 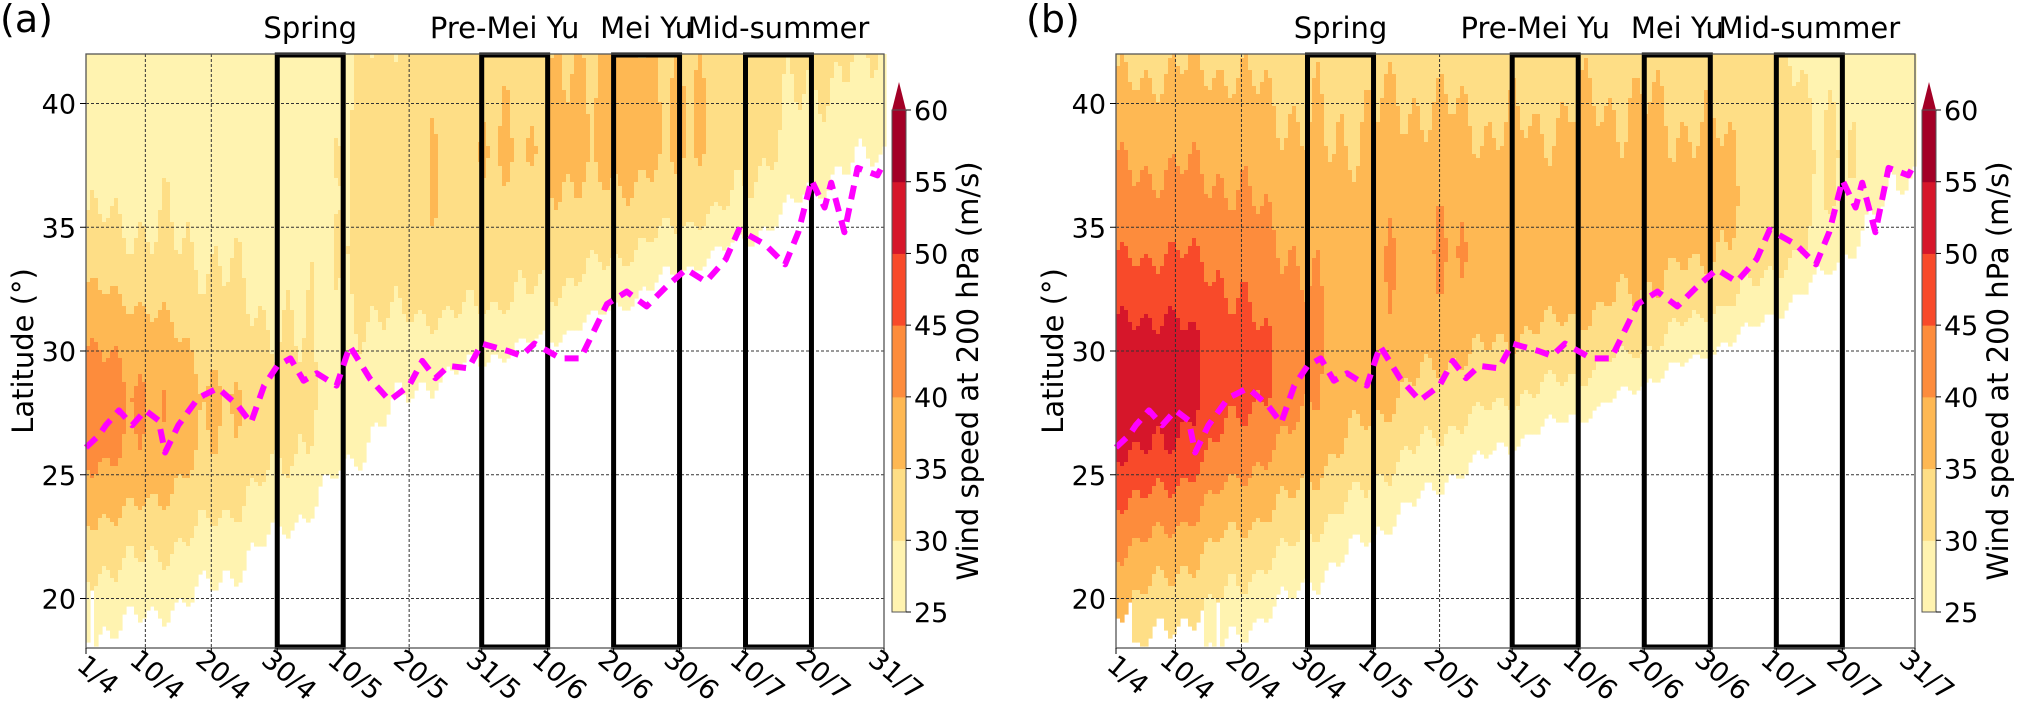 I want to click on x-tick-label: 10/7, so click(x=757, y=673).